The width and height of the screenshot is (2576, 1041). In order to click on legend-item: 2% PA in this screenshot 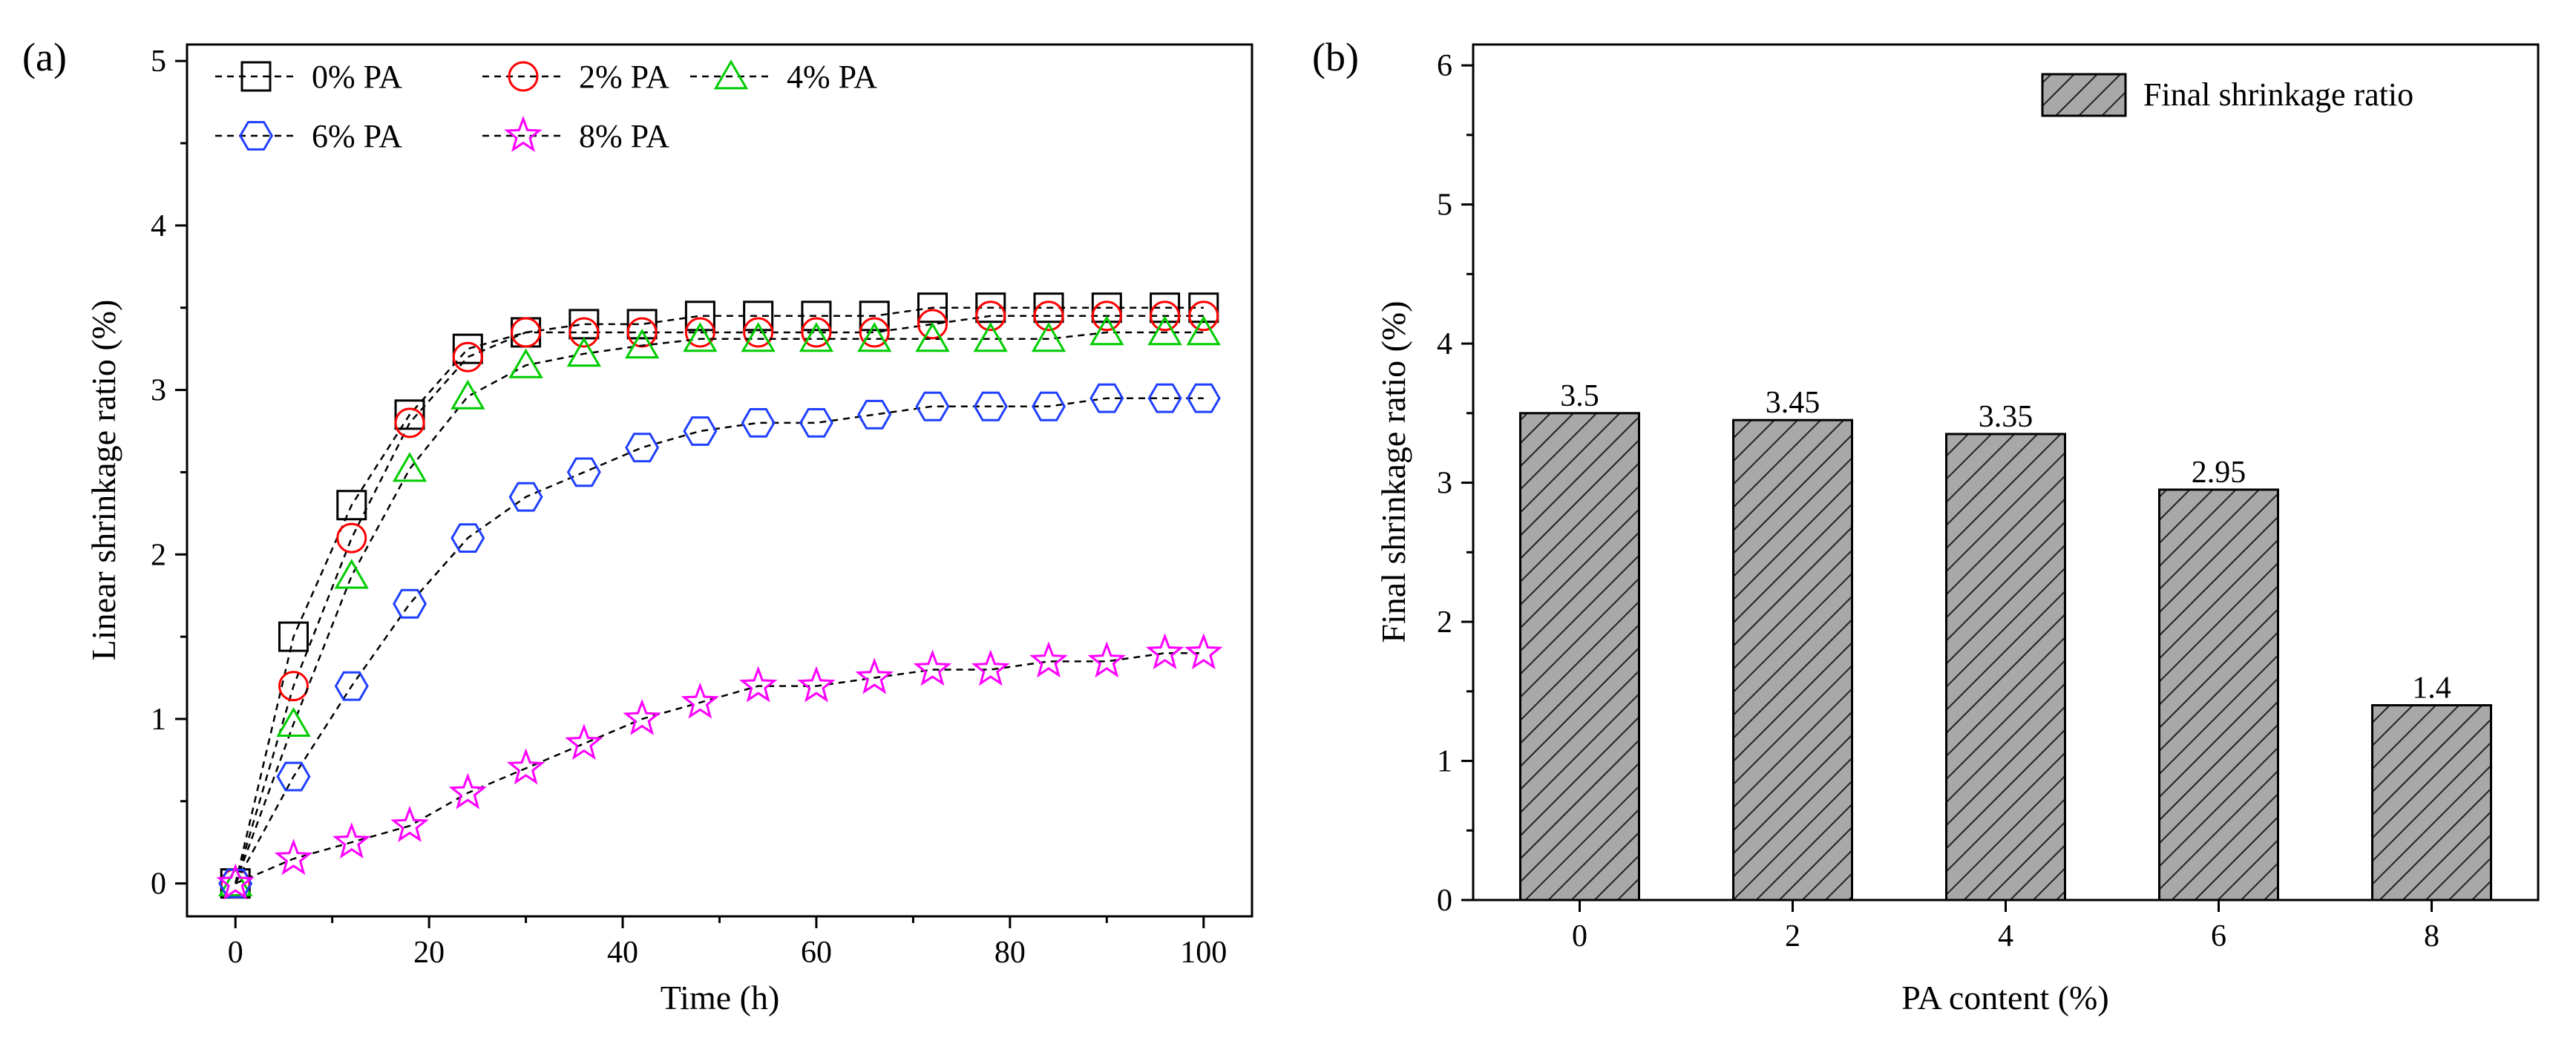, I will do `click(575, 77)`.